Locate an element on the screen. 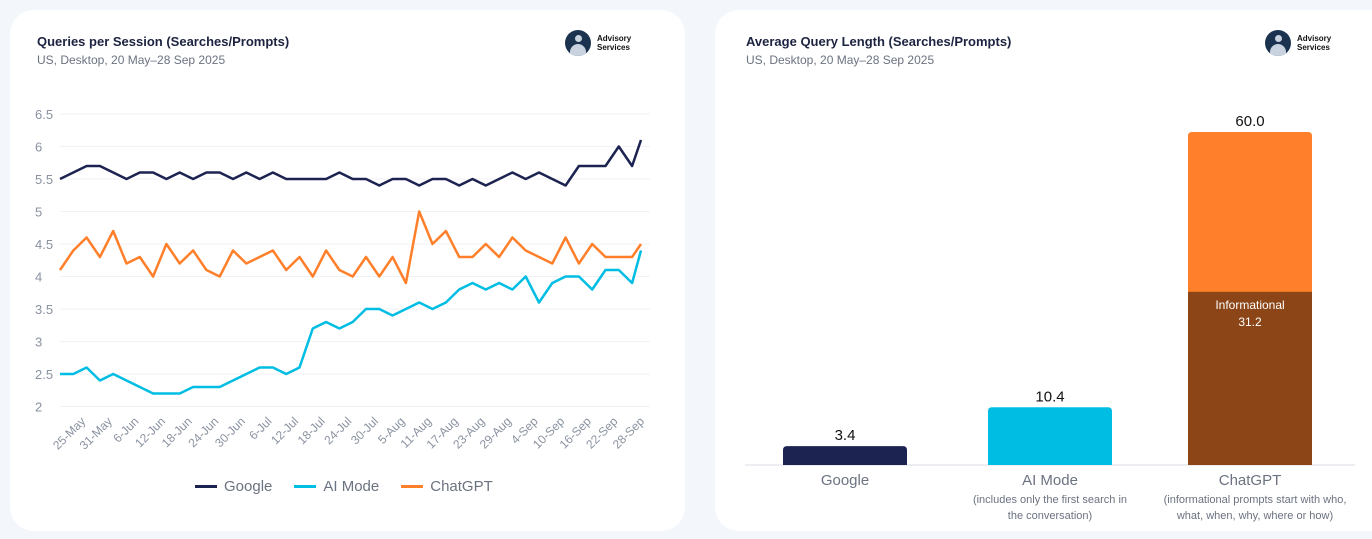  series-line-chatgpt is located at coordinates (350, 247).